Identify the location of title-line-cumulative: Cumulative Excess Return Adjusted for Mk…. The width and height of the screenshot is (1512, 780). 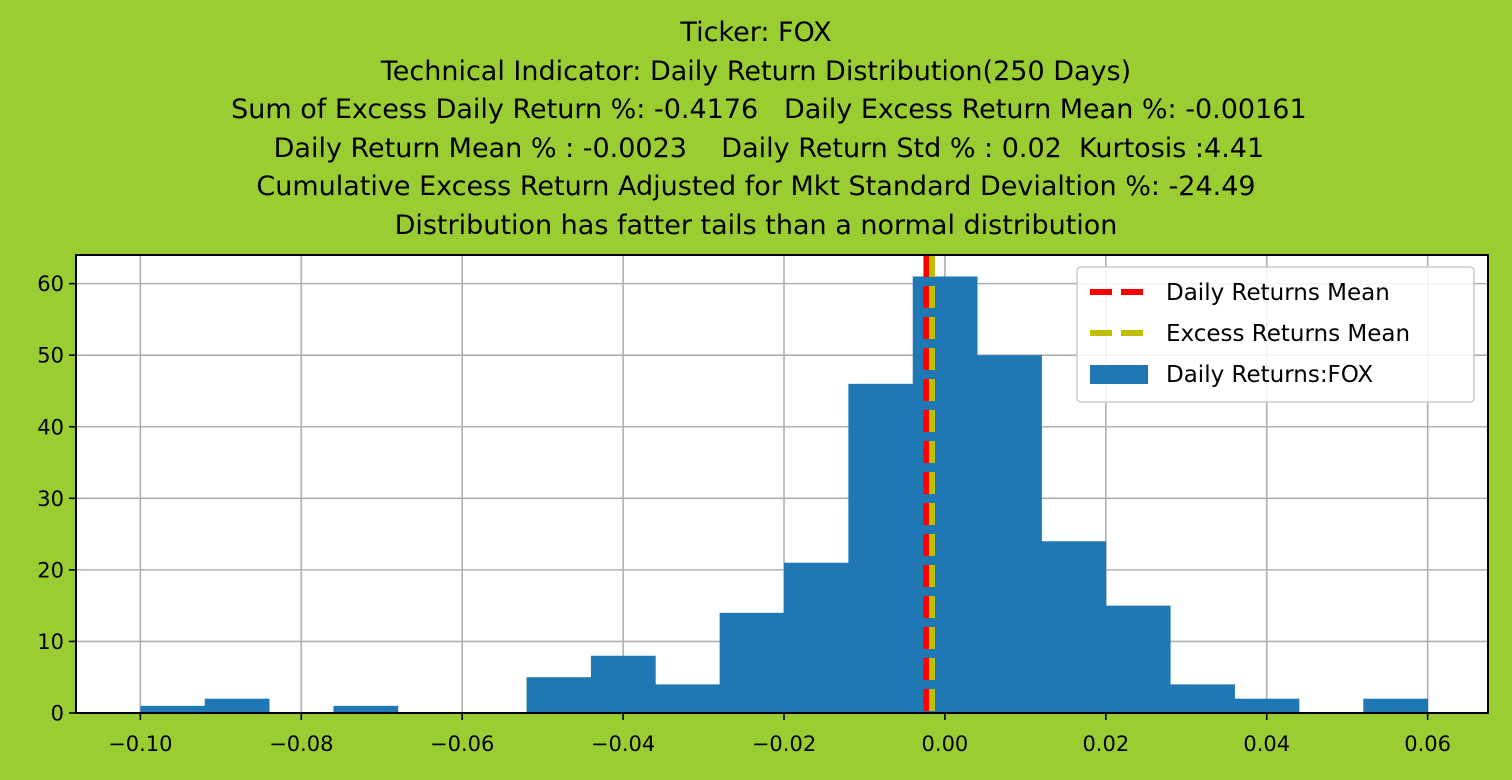
(756, 186).